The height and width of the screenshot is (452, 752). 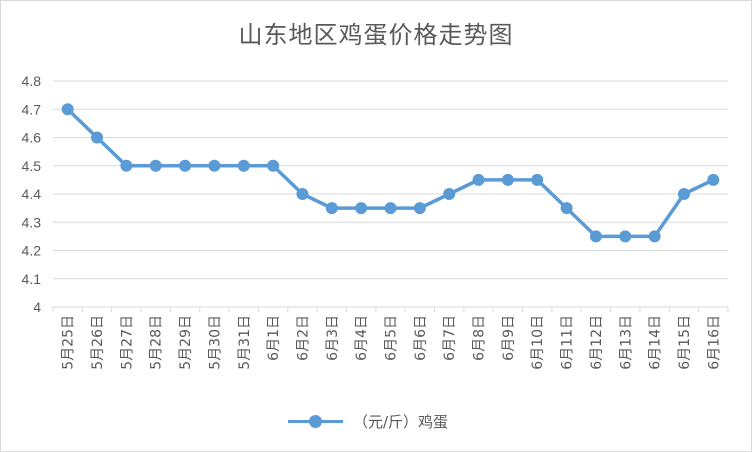 I want to click on x-tick-label: 5月30日, so click(x=215, y=342).